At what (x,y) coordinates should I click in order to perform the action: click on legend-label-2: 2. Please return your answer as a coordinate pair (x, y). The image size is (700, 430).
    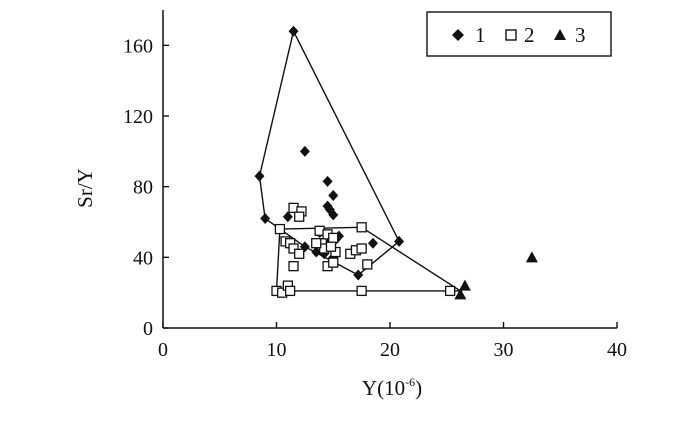
    Looking at the image, I should click on (529, 35).